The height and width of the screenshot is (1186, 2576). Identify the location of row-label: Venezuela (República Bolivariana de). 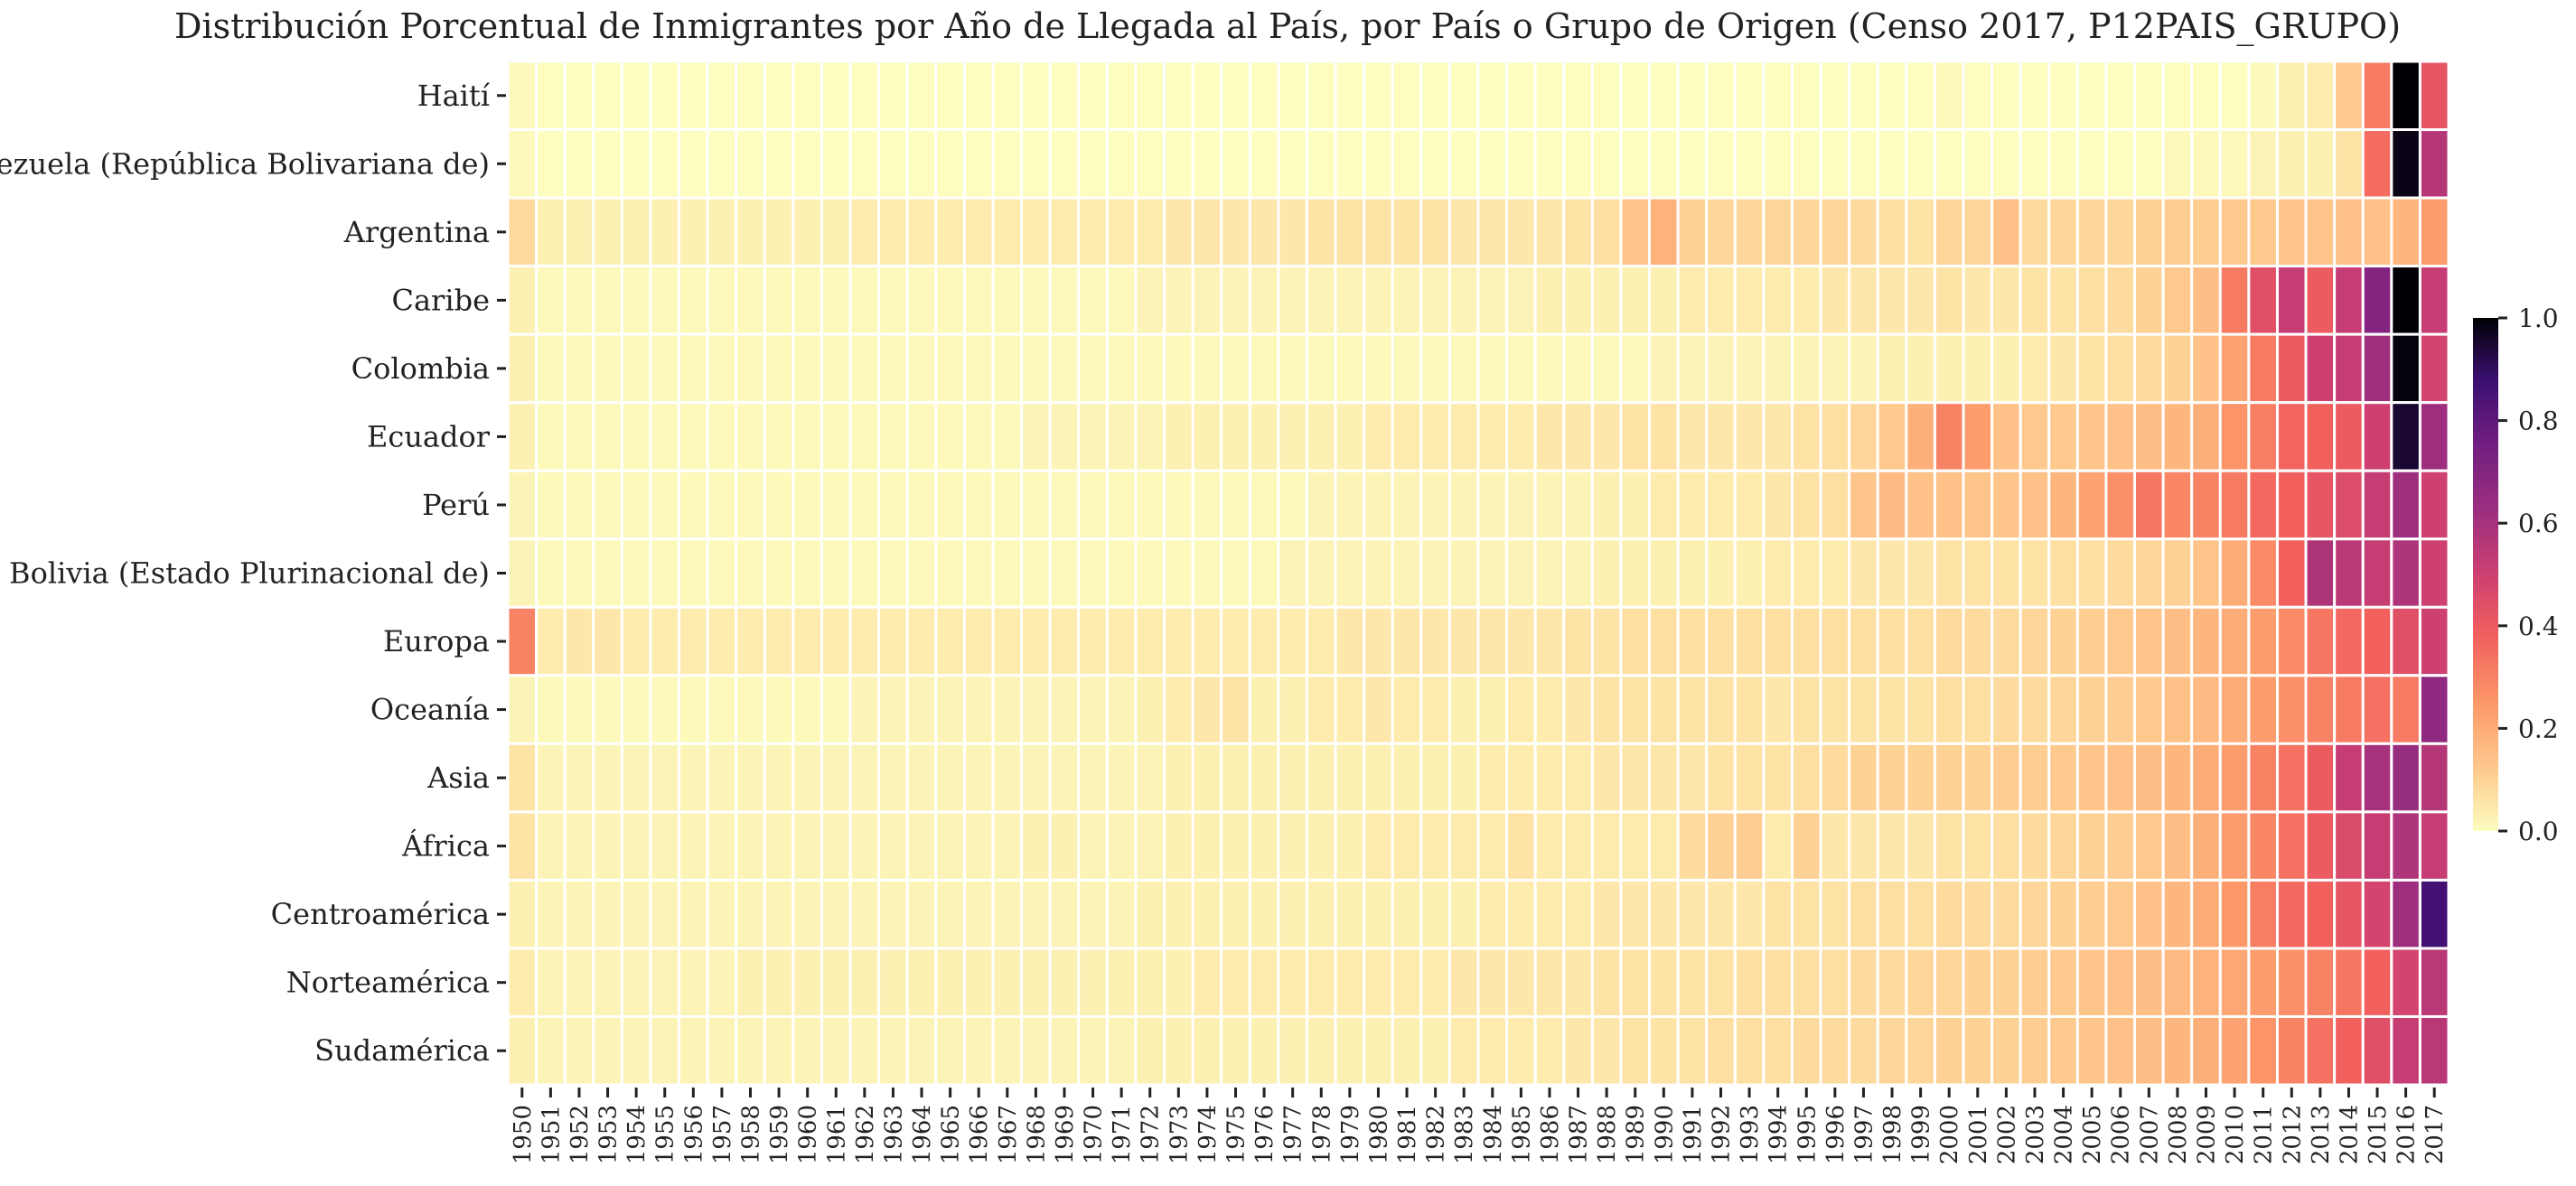
(245, 163).